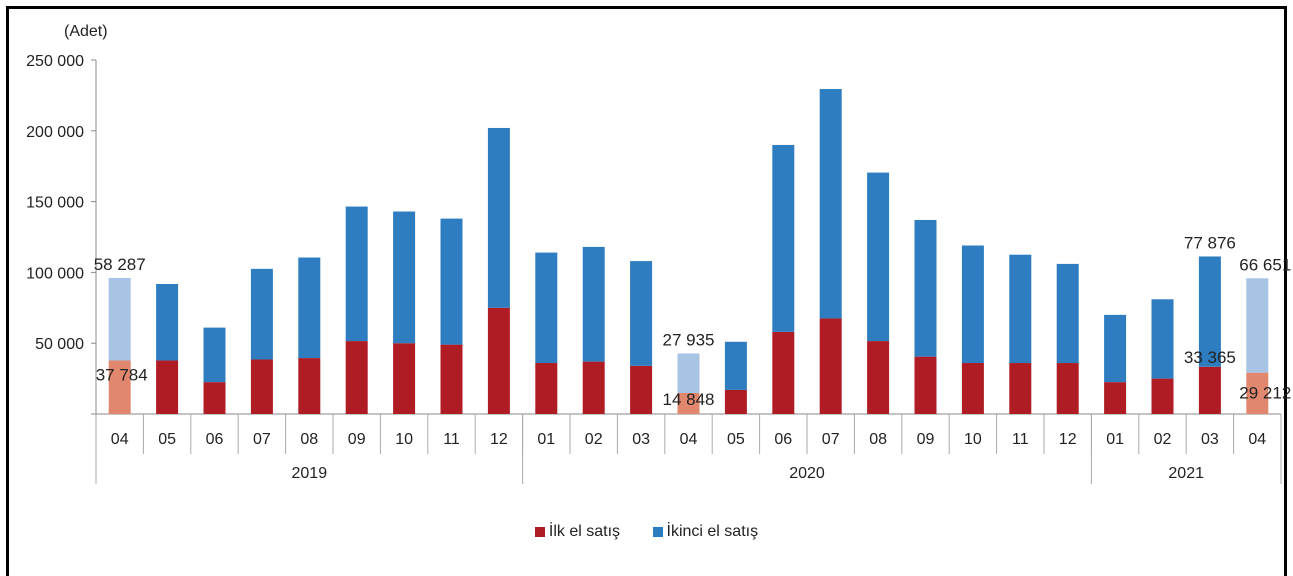 The image size is (1293, 576). Describe the element at coordinates (646, 532) in the screenshot. I see `legend: İlk el satış İkinci el satış` at that location.